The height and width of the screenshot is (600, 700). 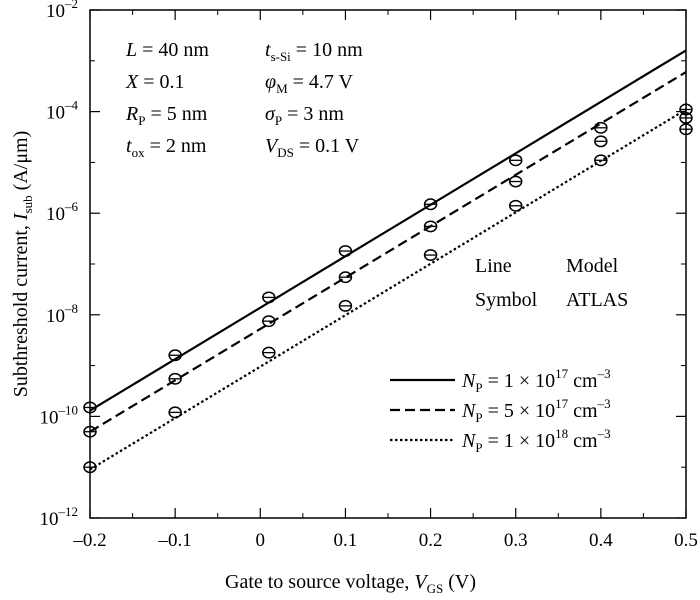 I want to click on parameter-symbol: L, so click(x=131, y=50).